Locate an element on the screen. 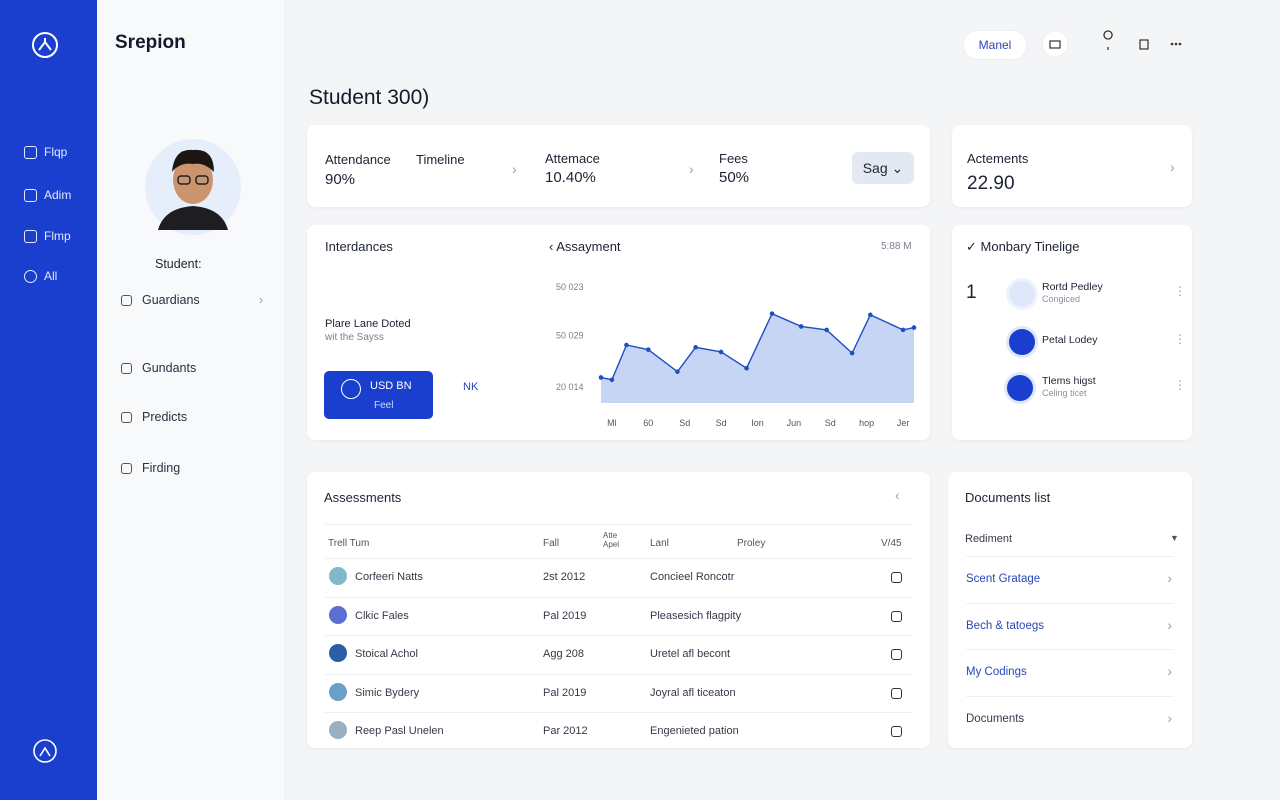 The image size is (1280, 800). menu-item: Gundants is located at coordinates (158, 368).